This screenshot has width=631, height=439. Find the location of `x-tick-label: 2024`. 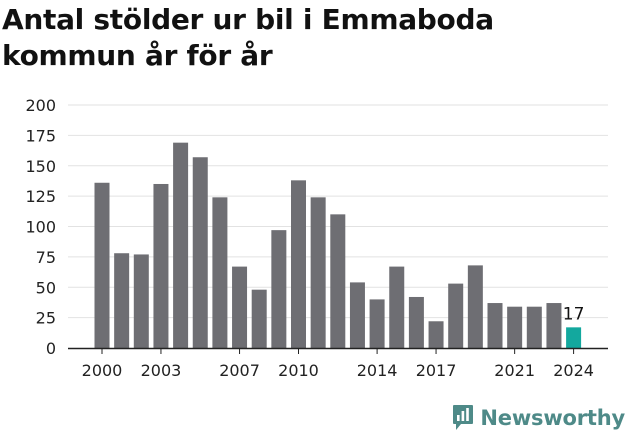

x-tick-label: 2024 is located at coordinates (573, 370).